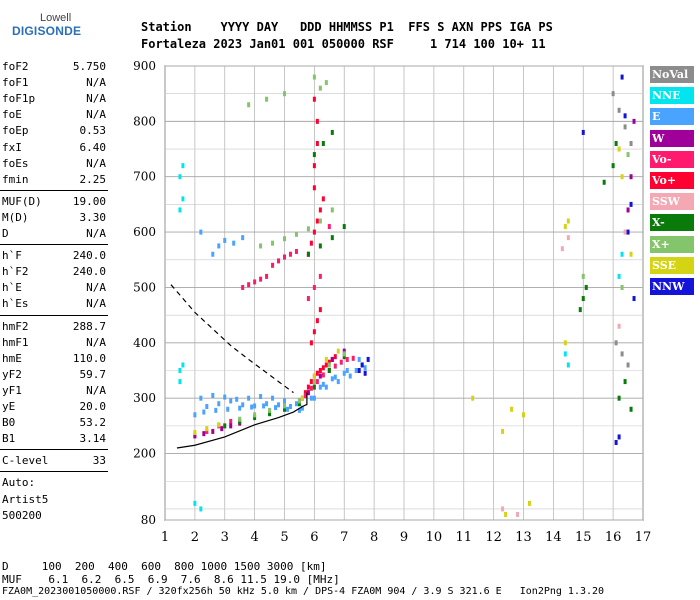  Describe the element at coordinates (54, 272) in the screenshot. I see `param-g3-1: h`F2 240.0` at that location.